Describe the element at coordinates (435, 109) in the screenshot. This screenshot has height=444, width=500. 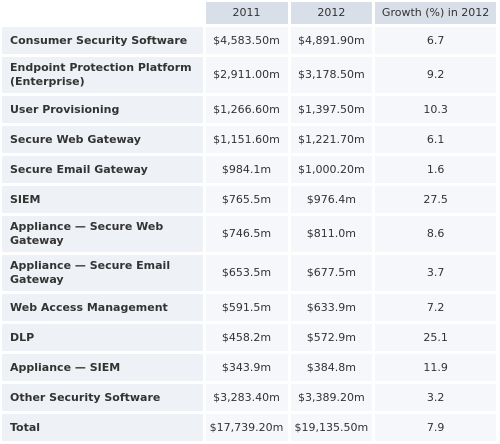
I see `cell-growth: 10.3` at that location.